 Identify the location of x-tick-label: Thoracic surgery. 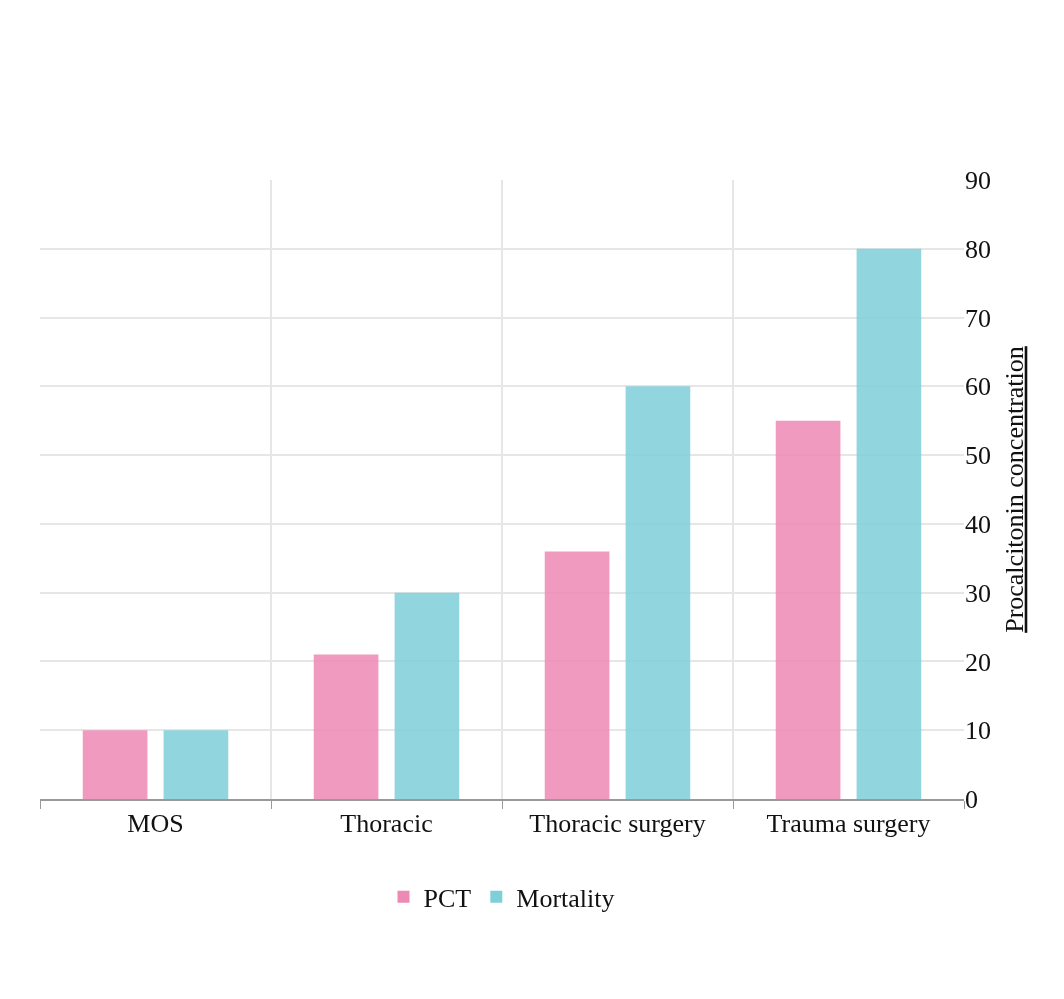
(617, 824).